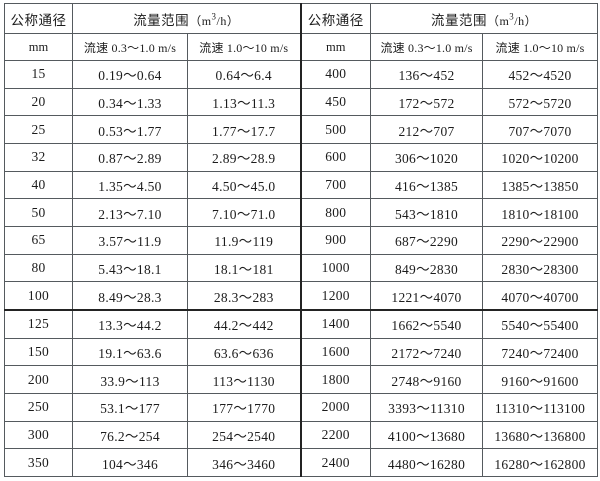 This screenshot has height=481, width=600. I want to click on header-flow-range-label-right: 流量范围, so click(458, 20).